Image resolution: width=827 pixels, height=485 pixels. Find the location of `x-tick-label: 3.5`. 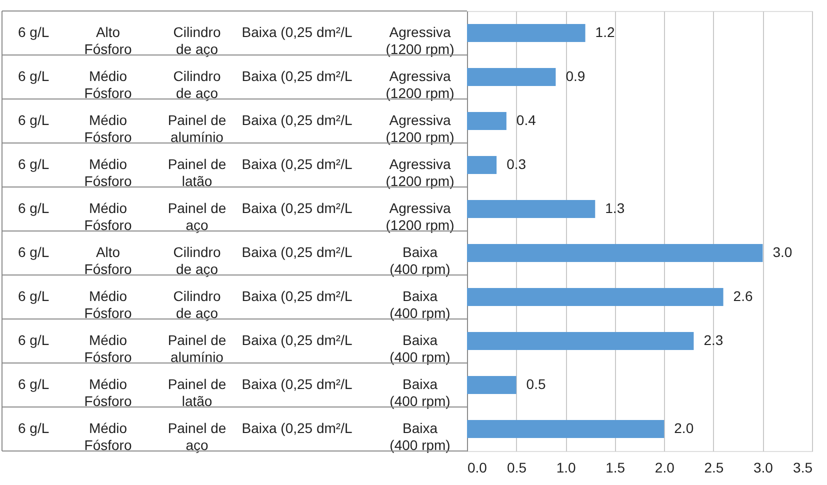

x-tick-label: 3.5 is located at coordinates (803, 468).